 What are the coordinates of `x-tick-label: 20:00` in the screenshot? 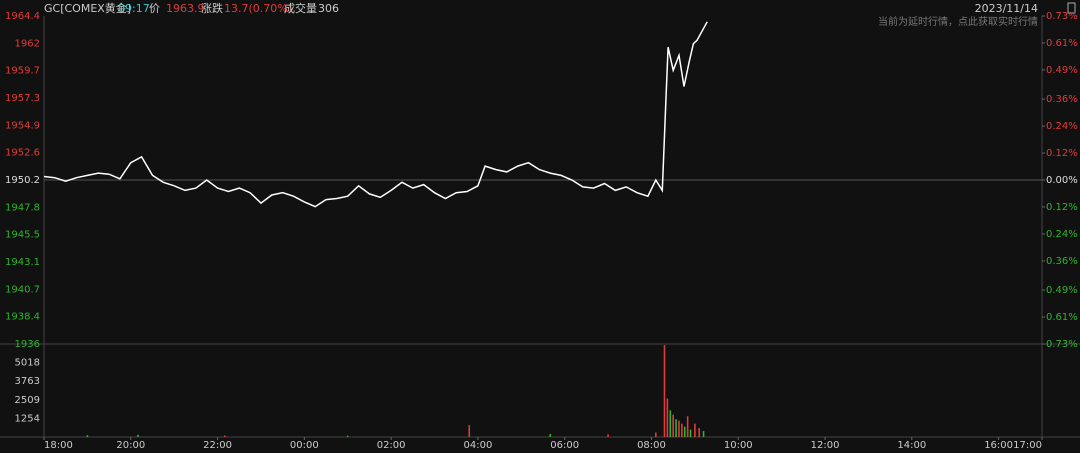 It's located at (130, 445).